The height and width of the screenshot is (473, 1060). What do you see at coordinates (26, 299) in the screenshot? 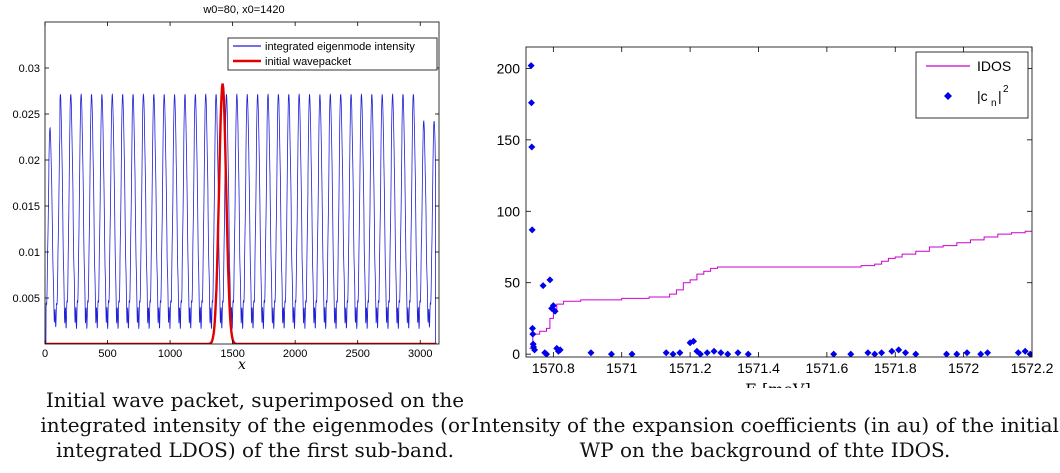
I see `left-y-tick-label: 0.005` at bounding box center [26, 299].